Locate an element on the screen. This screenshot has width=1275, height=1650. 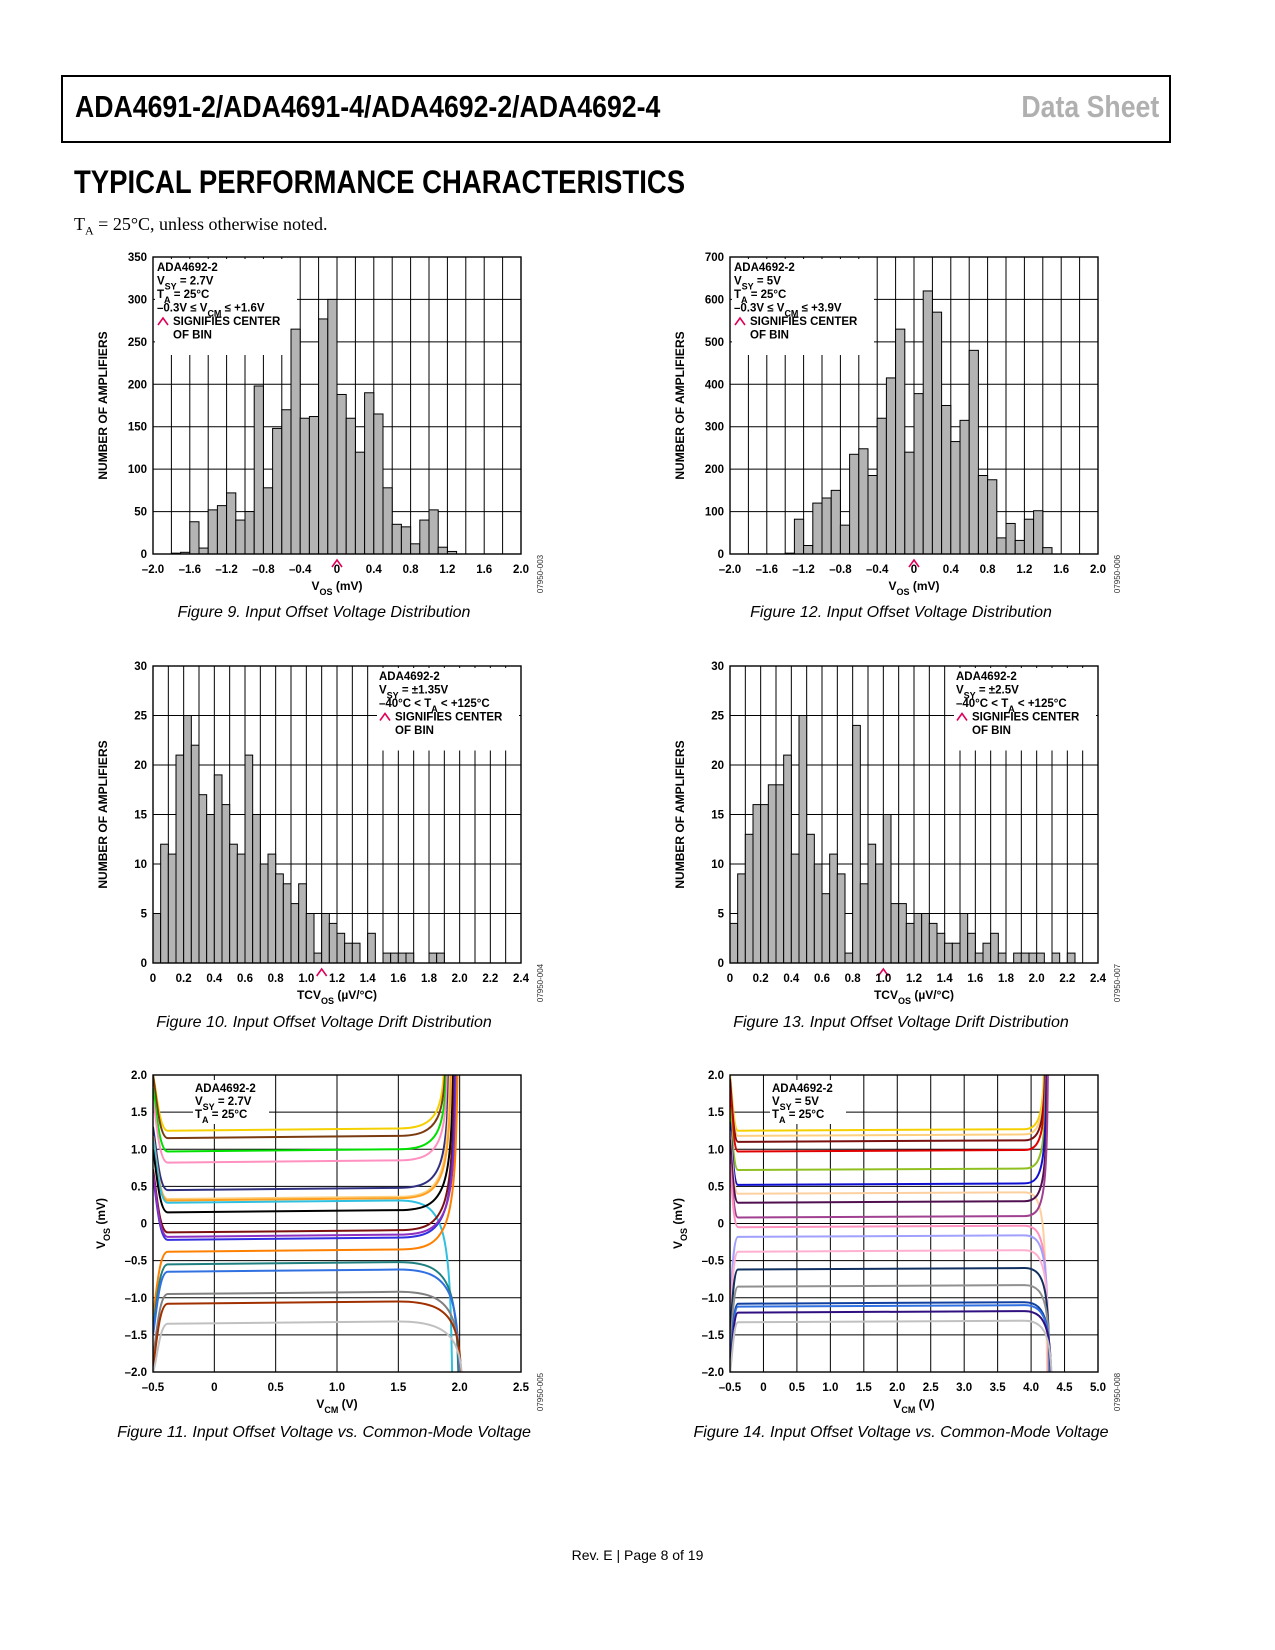
y-tick-label: 15 is located at coordinates (140, 816).